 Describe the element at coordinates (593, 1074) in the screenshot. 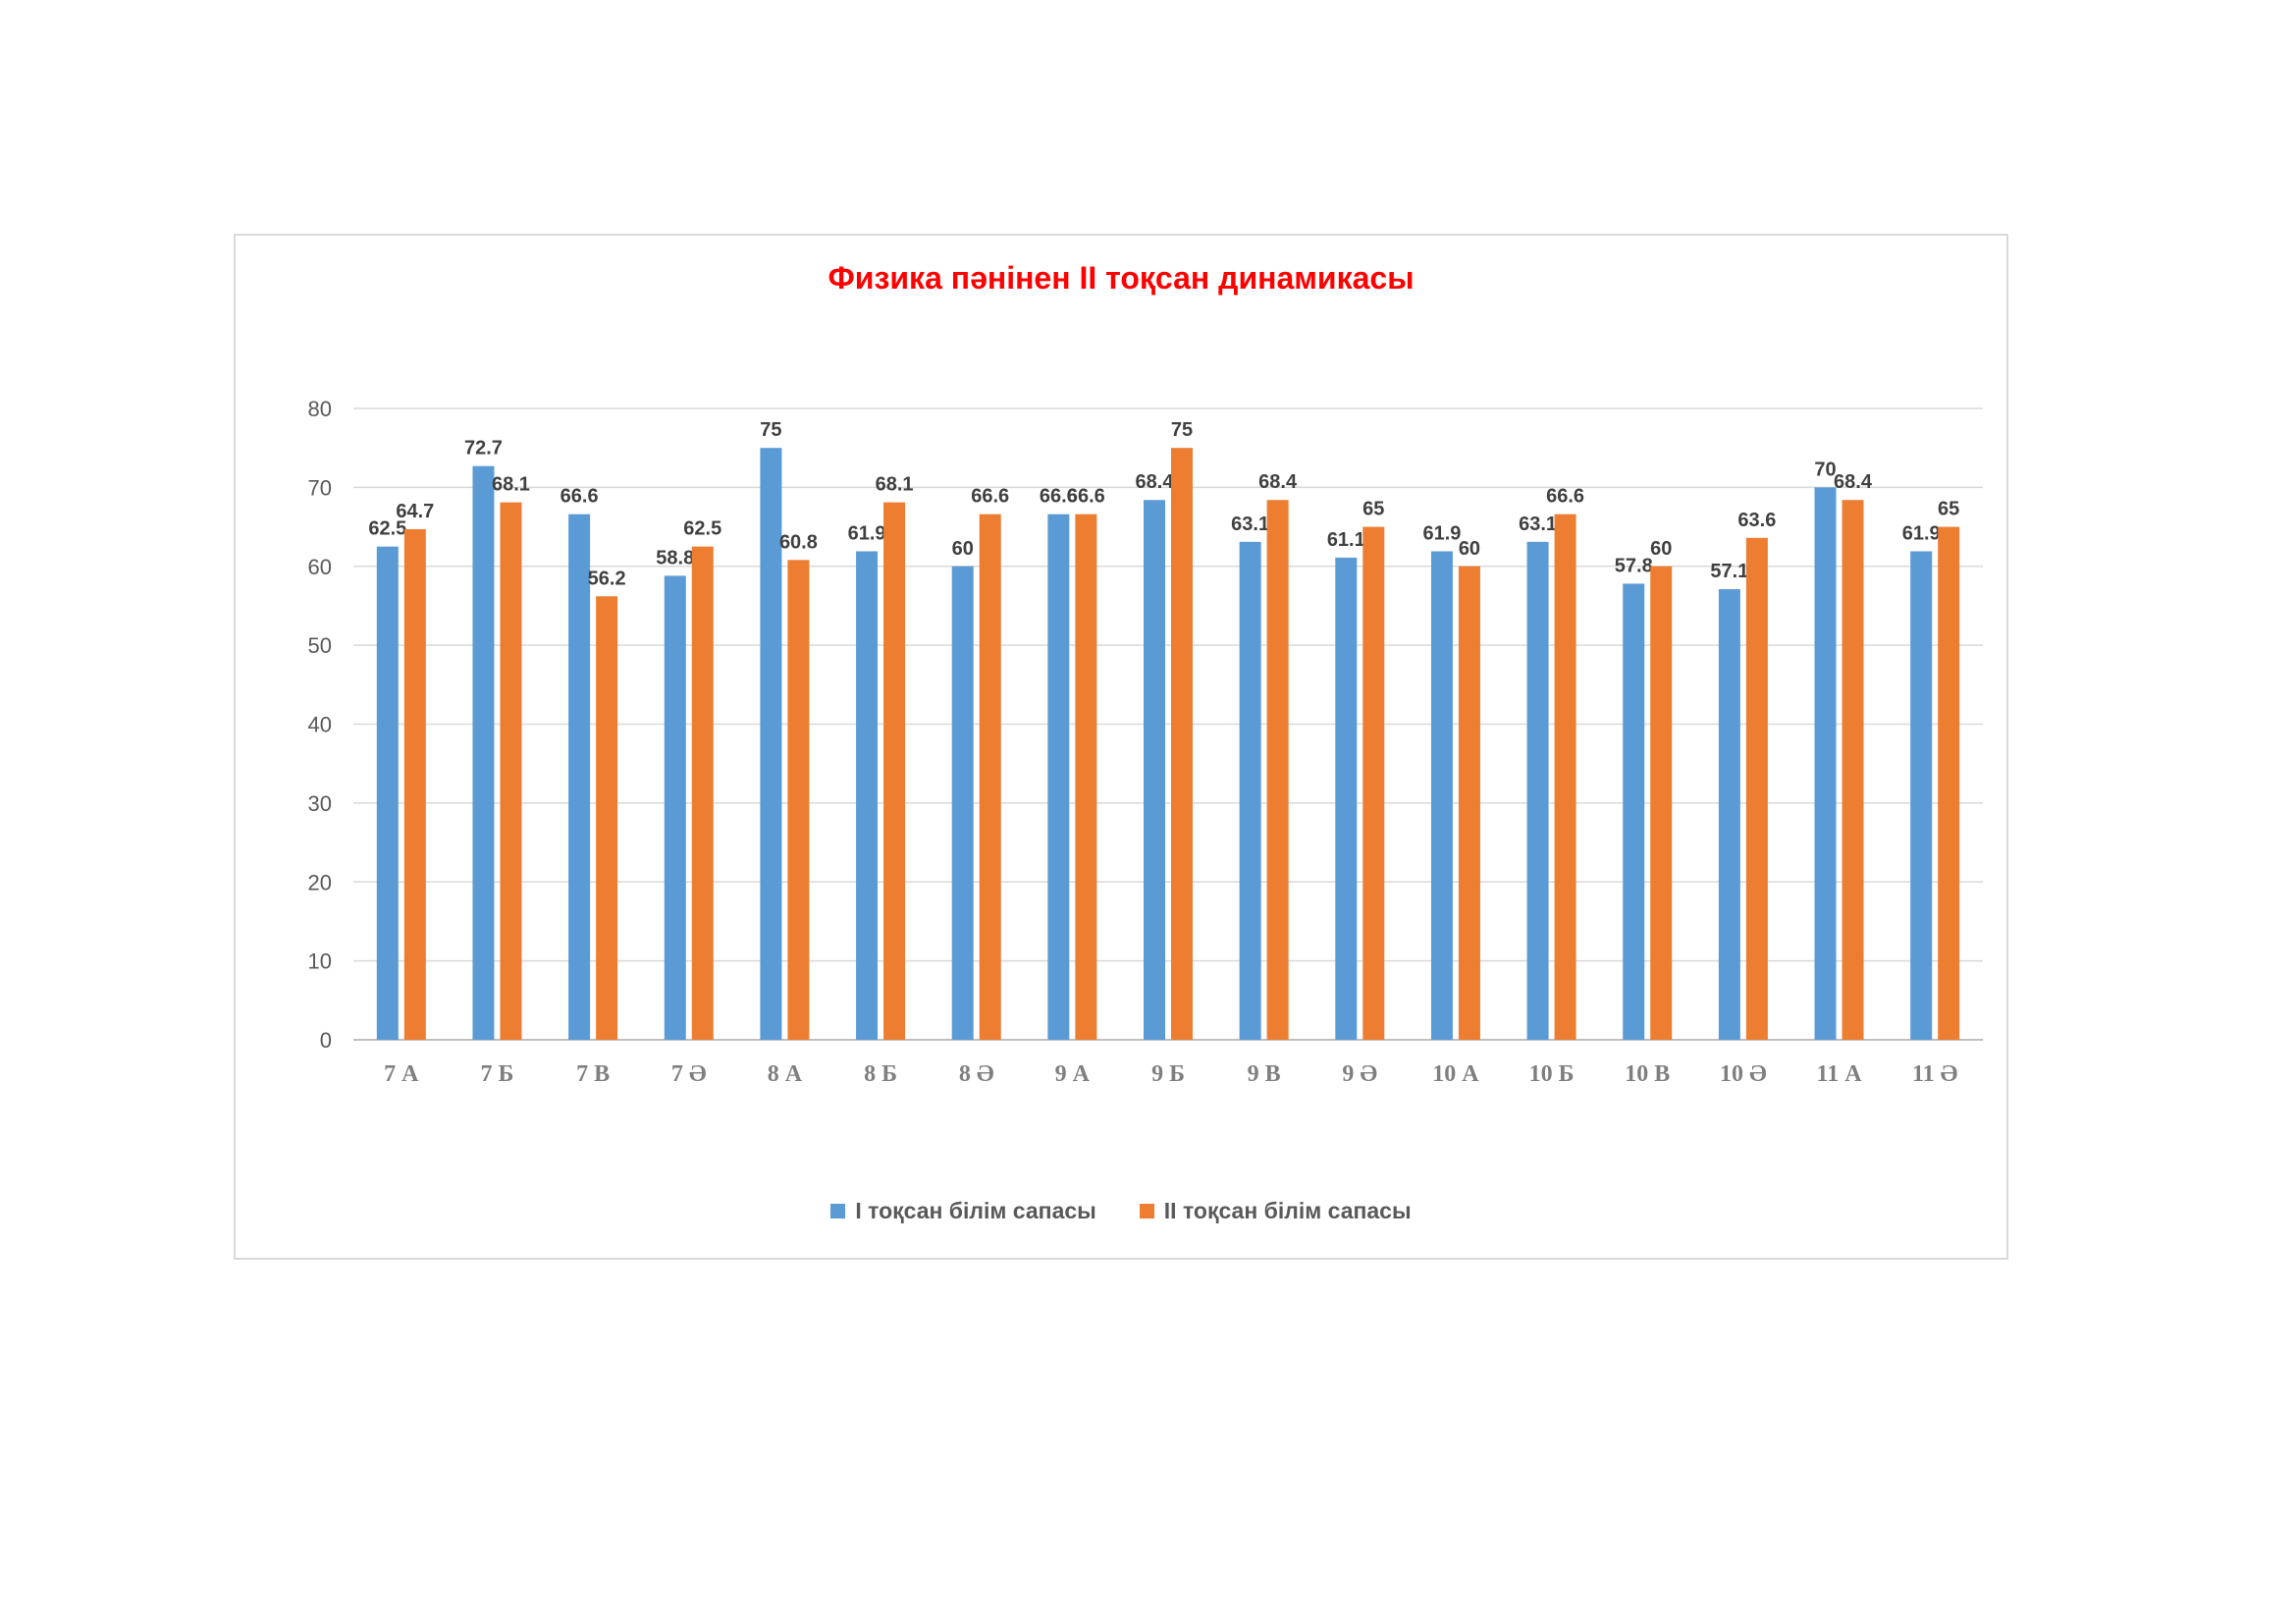

I see `x-tick-label: 7 В` at that location.